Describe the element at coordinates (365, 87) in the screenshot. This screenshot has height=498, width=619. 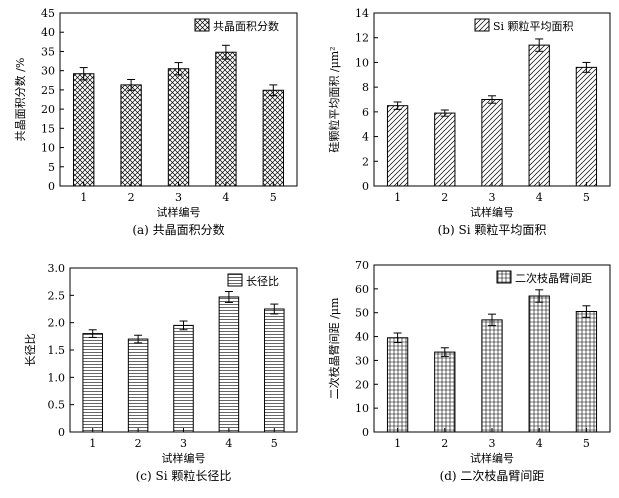
I see `y-tick-label: 8` at that location.